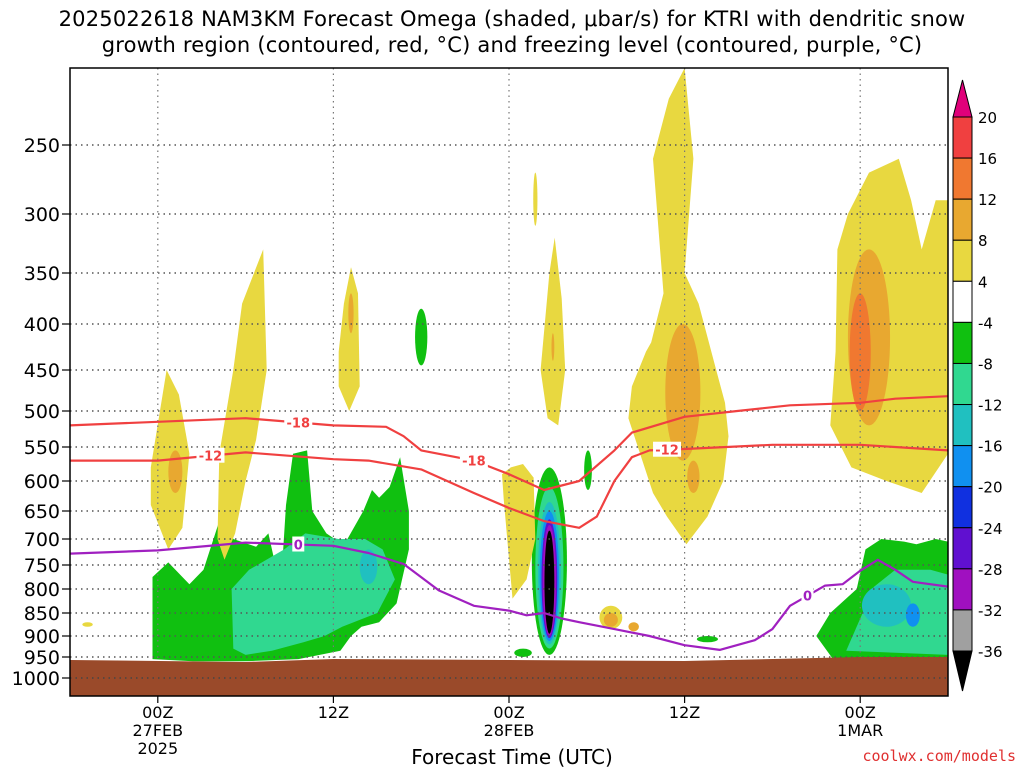 The height and width of the screenshot is (769, 1024). Describe the element at coordinates (175, 472) in the screenshot. I see `shade-descent-a-core` at that location.